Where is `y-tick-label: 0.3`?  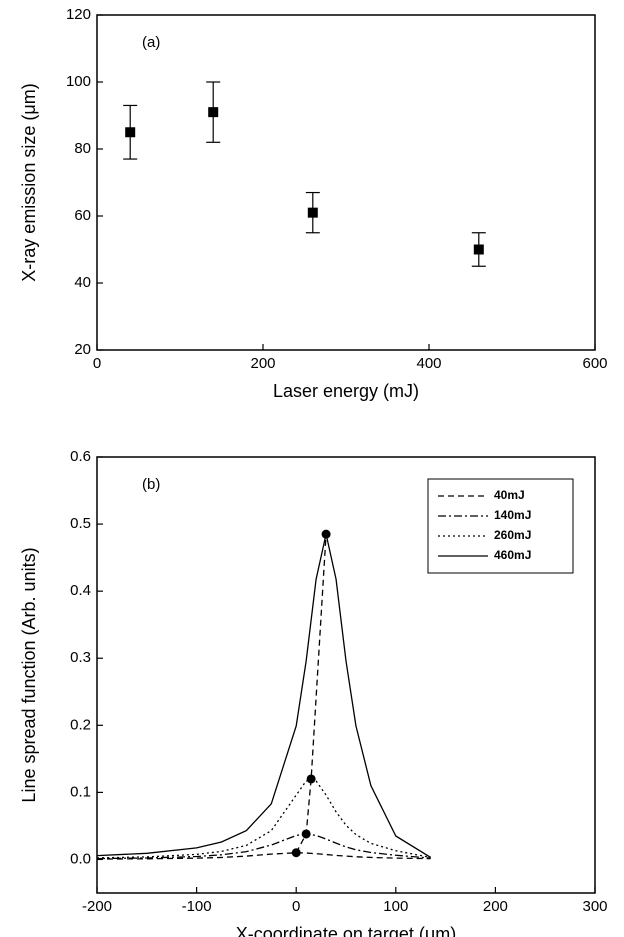
y-tick-label: 0.3 is located at coordinates (80, 657).